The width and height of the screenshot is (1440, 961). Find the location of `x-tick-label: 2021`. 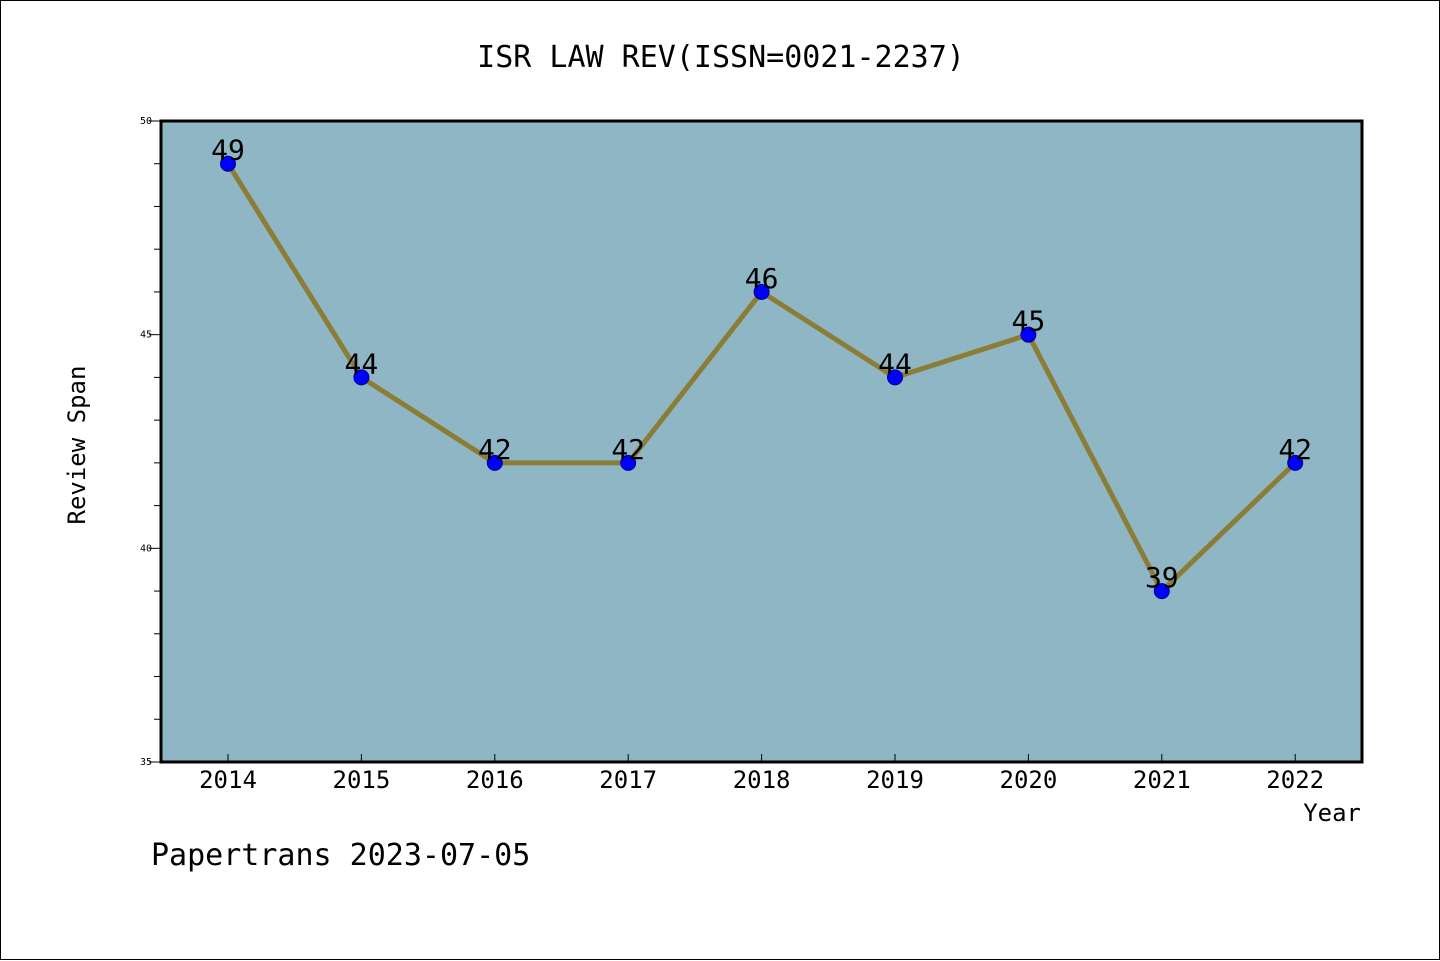

x-tick-label: 2021 is located at coordinates (1162, 780).